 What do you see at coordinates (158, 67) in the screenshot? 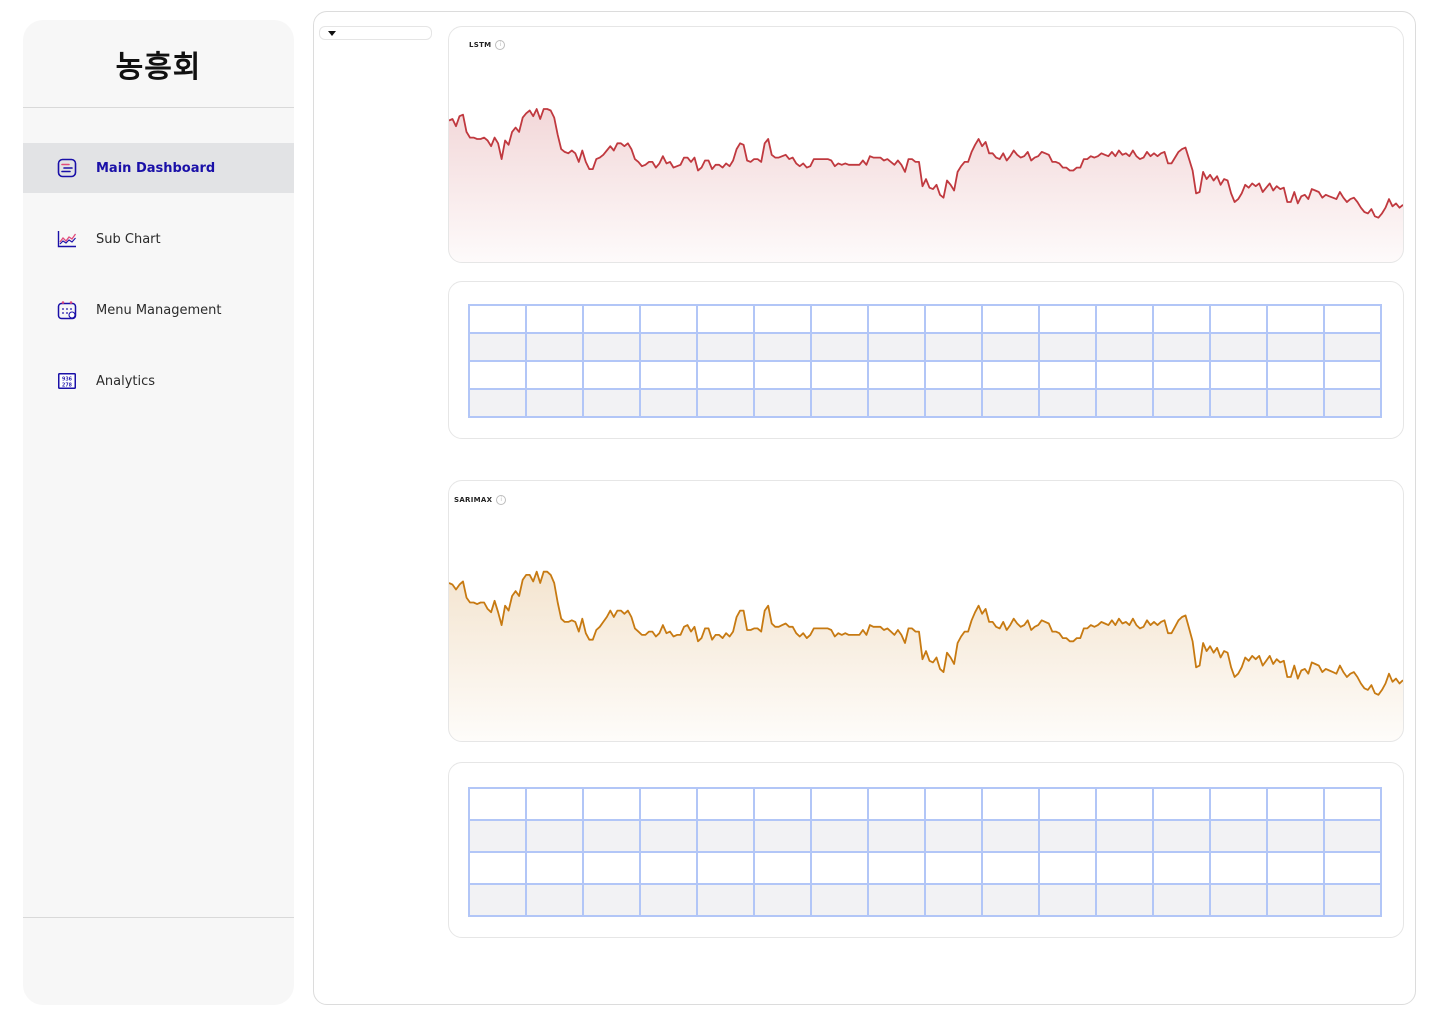
I see `brand-logo-text: 농흥회` at bounding box center [158, 67].